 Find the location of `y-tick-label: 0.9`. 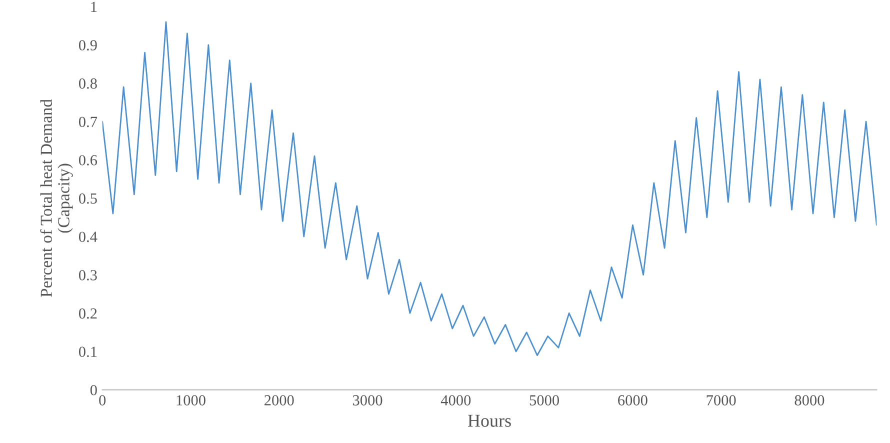

y-tick-label: 0.9 is located at coordinates (87, 45).